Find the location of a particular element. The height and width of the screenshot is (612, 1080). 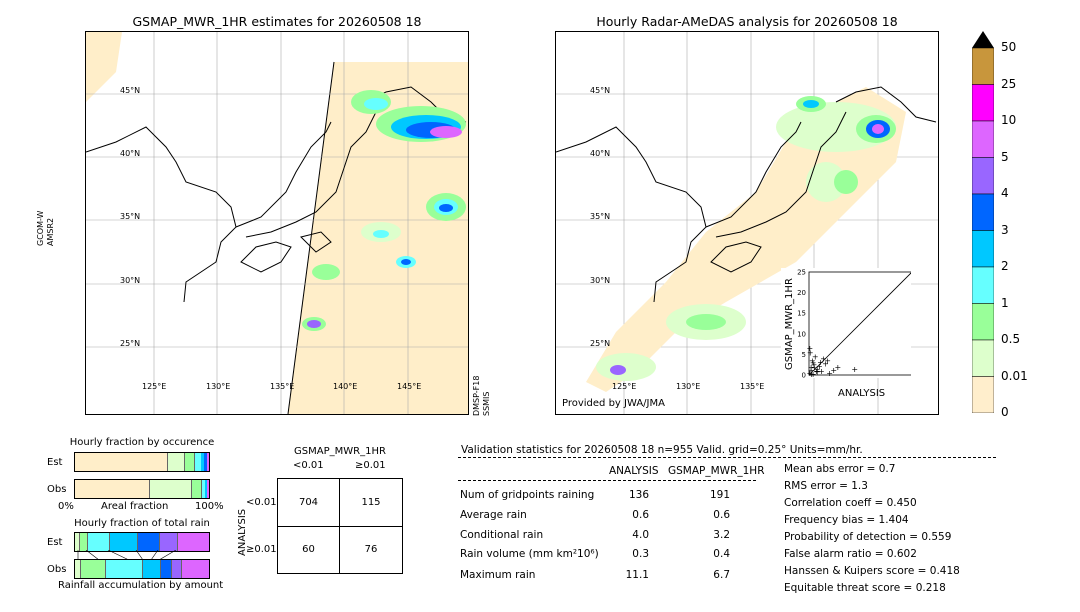

occurrence-axis-right: 100% is located at coordinates (209, 506).